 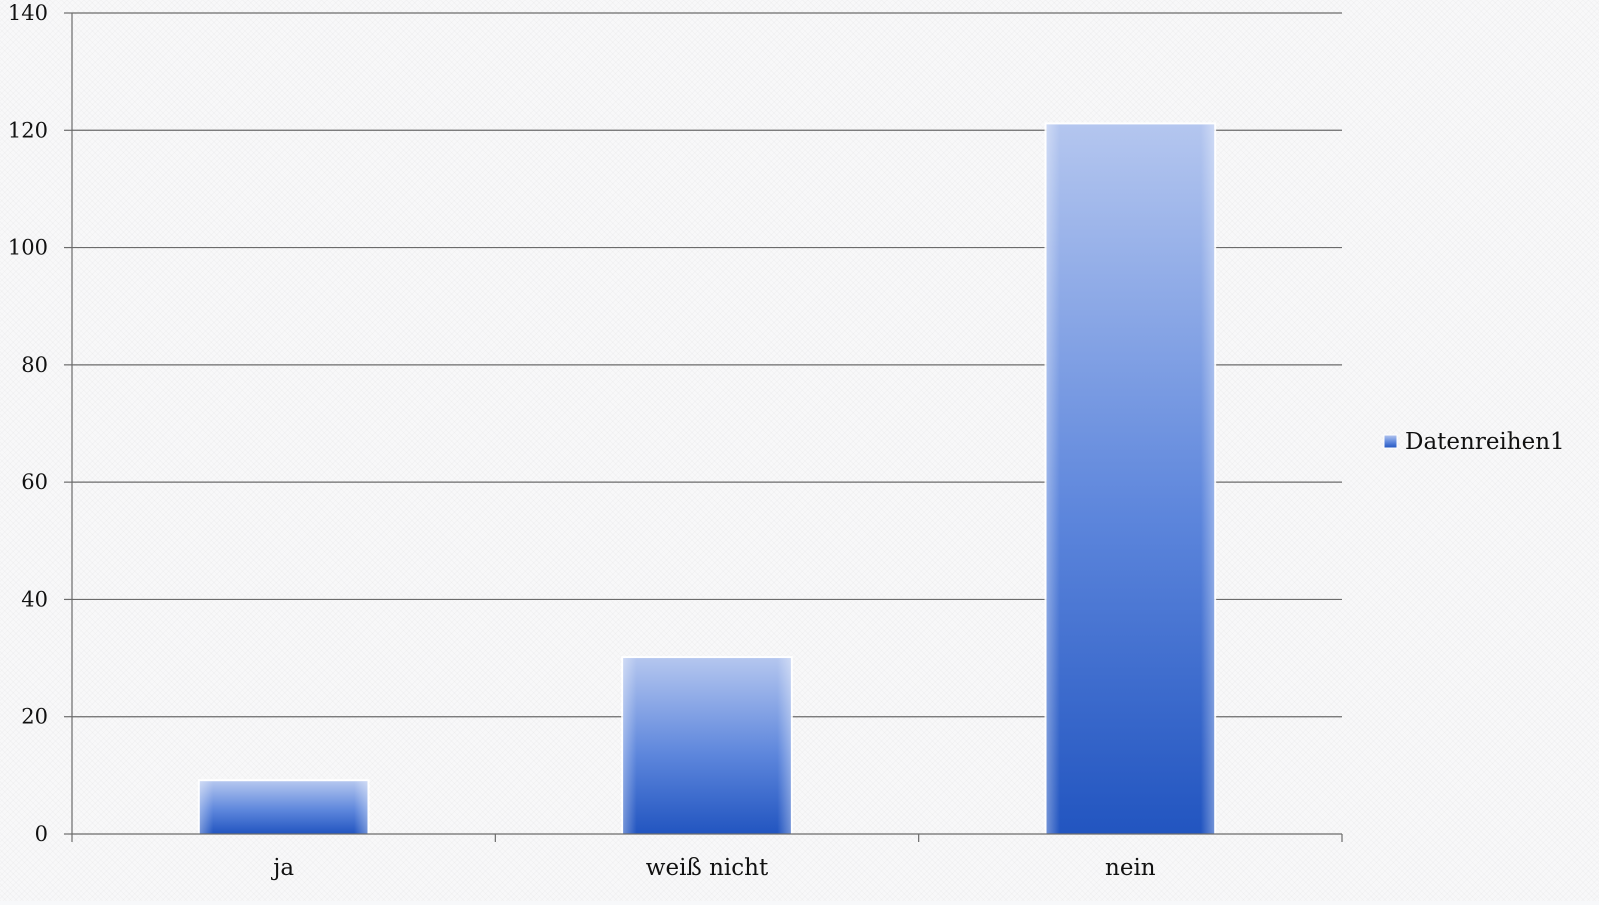 What do you see at coordinates (1485, 442) in the screenshot?
I see `legend-label: Datenreihen1` at bounding box center [1485, 442].